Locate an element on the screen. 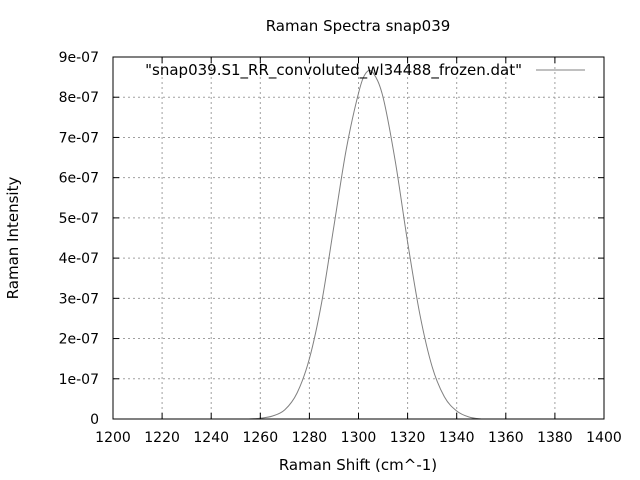 This screenshot has height=480, width=640. x-tick-label: 1240 is located at coordinates (211, 438).